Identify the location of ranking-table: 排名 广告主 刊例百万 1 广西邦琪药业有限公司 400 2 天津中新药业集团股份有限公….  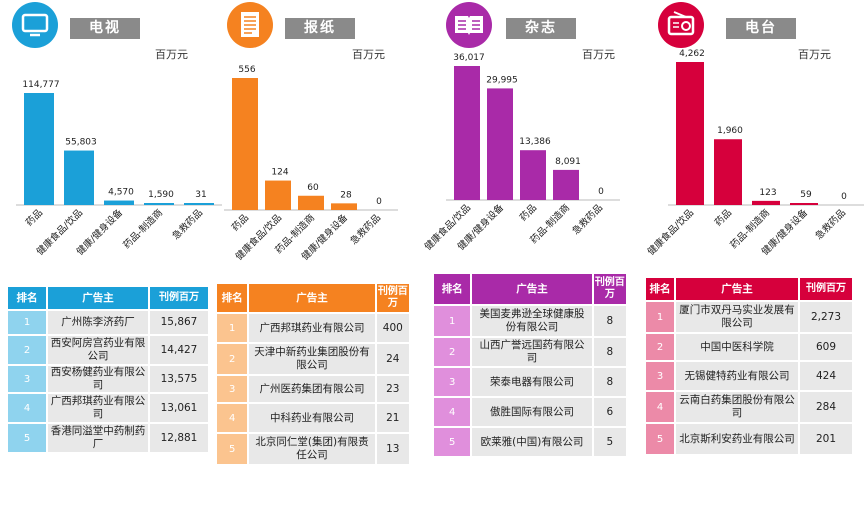
(313, 374).